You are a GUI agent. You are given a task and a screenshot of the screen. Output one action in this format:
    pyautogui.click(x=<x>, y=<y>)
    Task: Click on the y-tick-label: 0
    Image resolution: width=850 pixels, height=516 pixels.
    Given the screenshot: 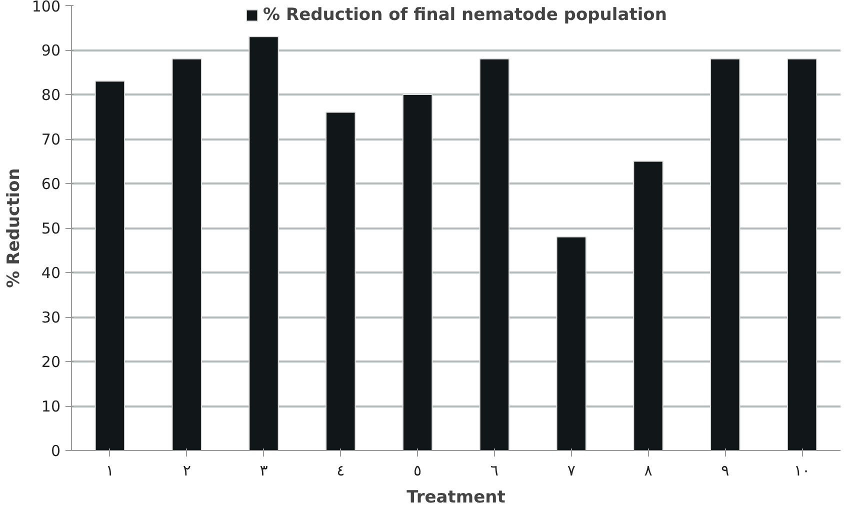 What is the action you would take?
    pyautogui.click(x=55, y=451)
    